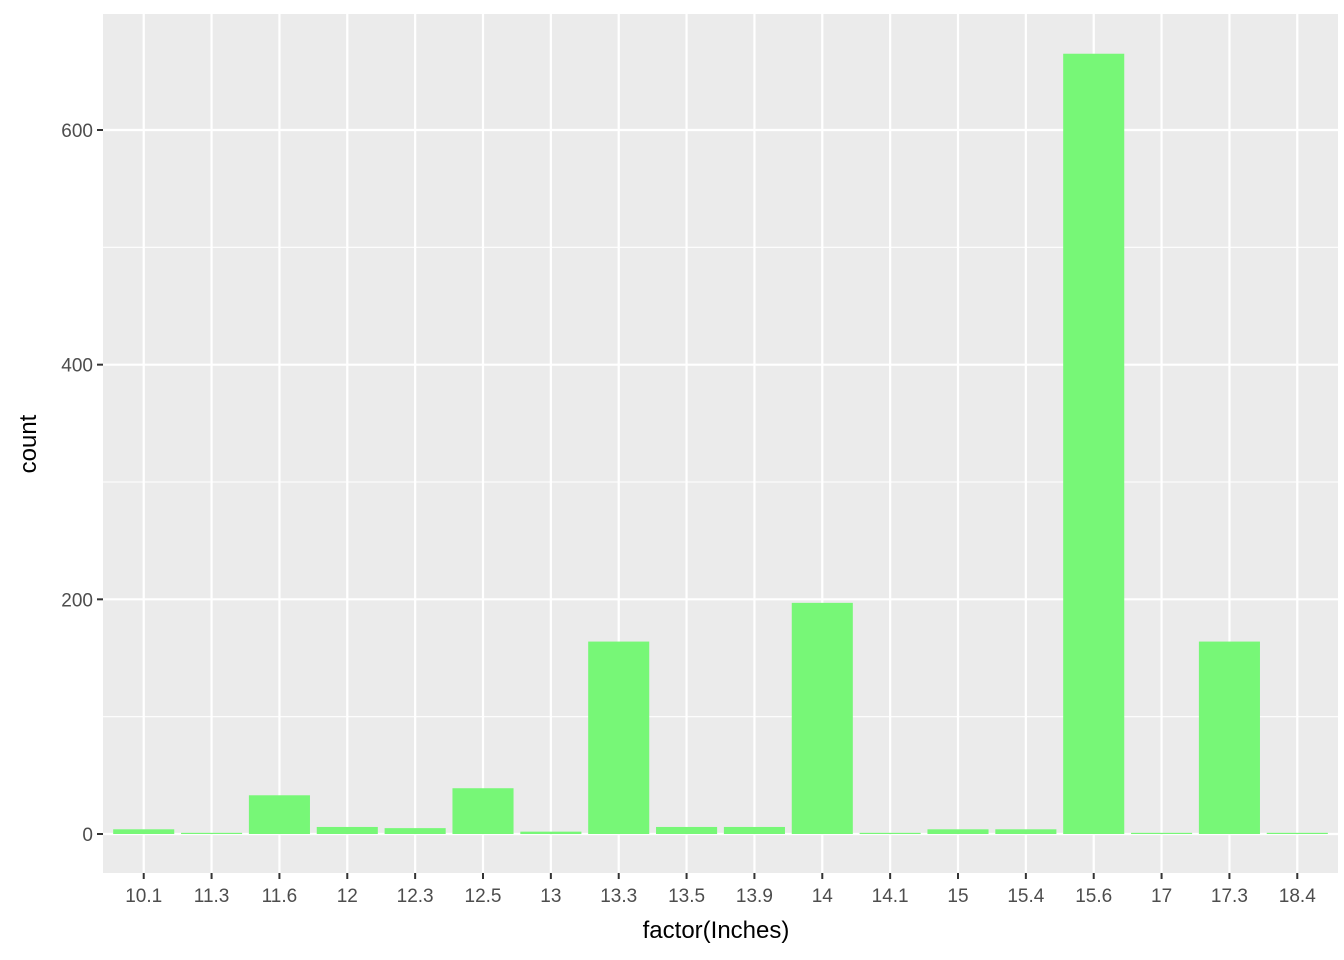 Image resolution: width=1344 pixels, height=960 pixels. What do you see at coordinates (212, 896) in the screenshot?
I see `x-tick-label: 11.3` at bounding box center [212, 896].